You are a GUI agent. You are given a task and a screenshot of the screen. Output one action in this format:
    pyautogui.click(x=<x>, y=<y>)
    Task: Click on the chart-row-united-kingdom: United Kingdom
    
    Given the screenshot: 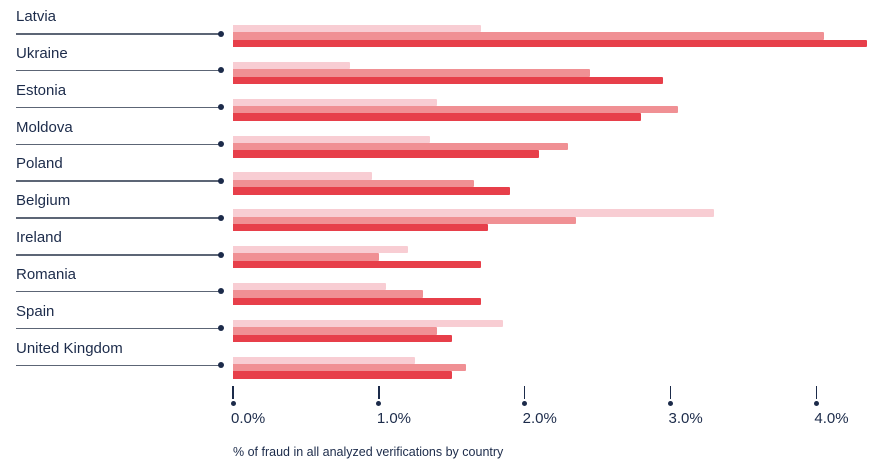 What is the action you would take?
    pyautogui.click(x=441, y=360)
    